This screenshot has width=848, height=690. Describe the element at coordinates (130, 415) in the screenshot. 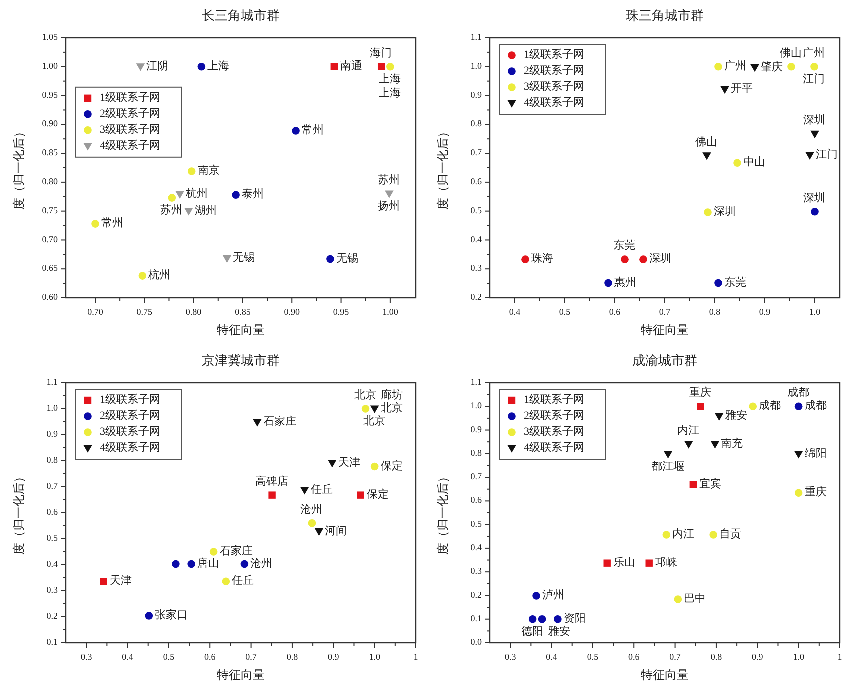

I see `legend-label: 2级联系子网` at that location.